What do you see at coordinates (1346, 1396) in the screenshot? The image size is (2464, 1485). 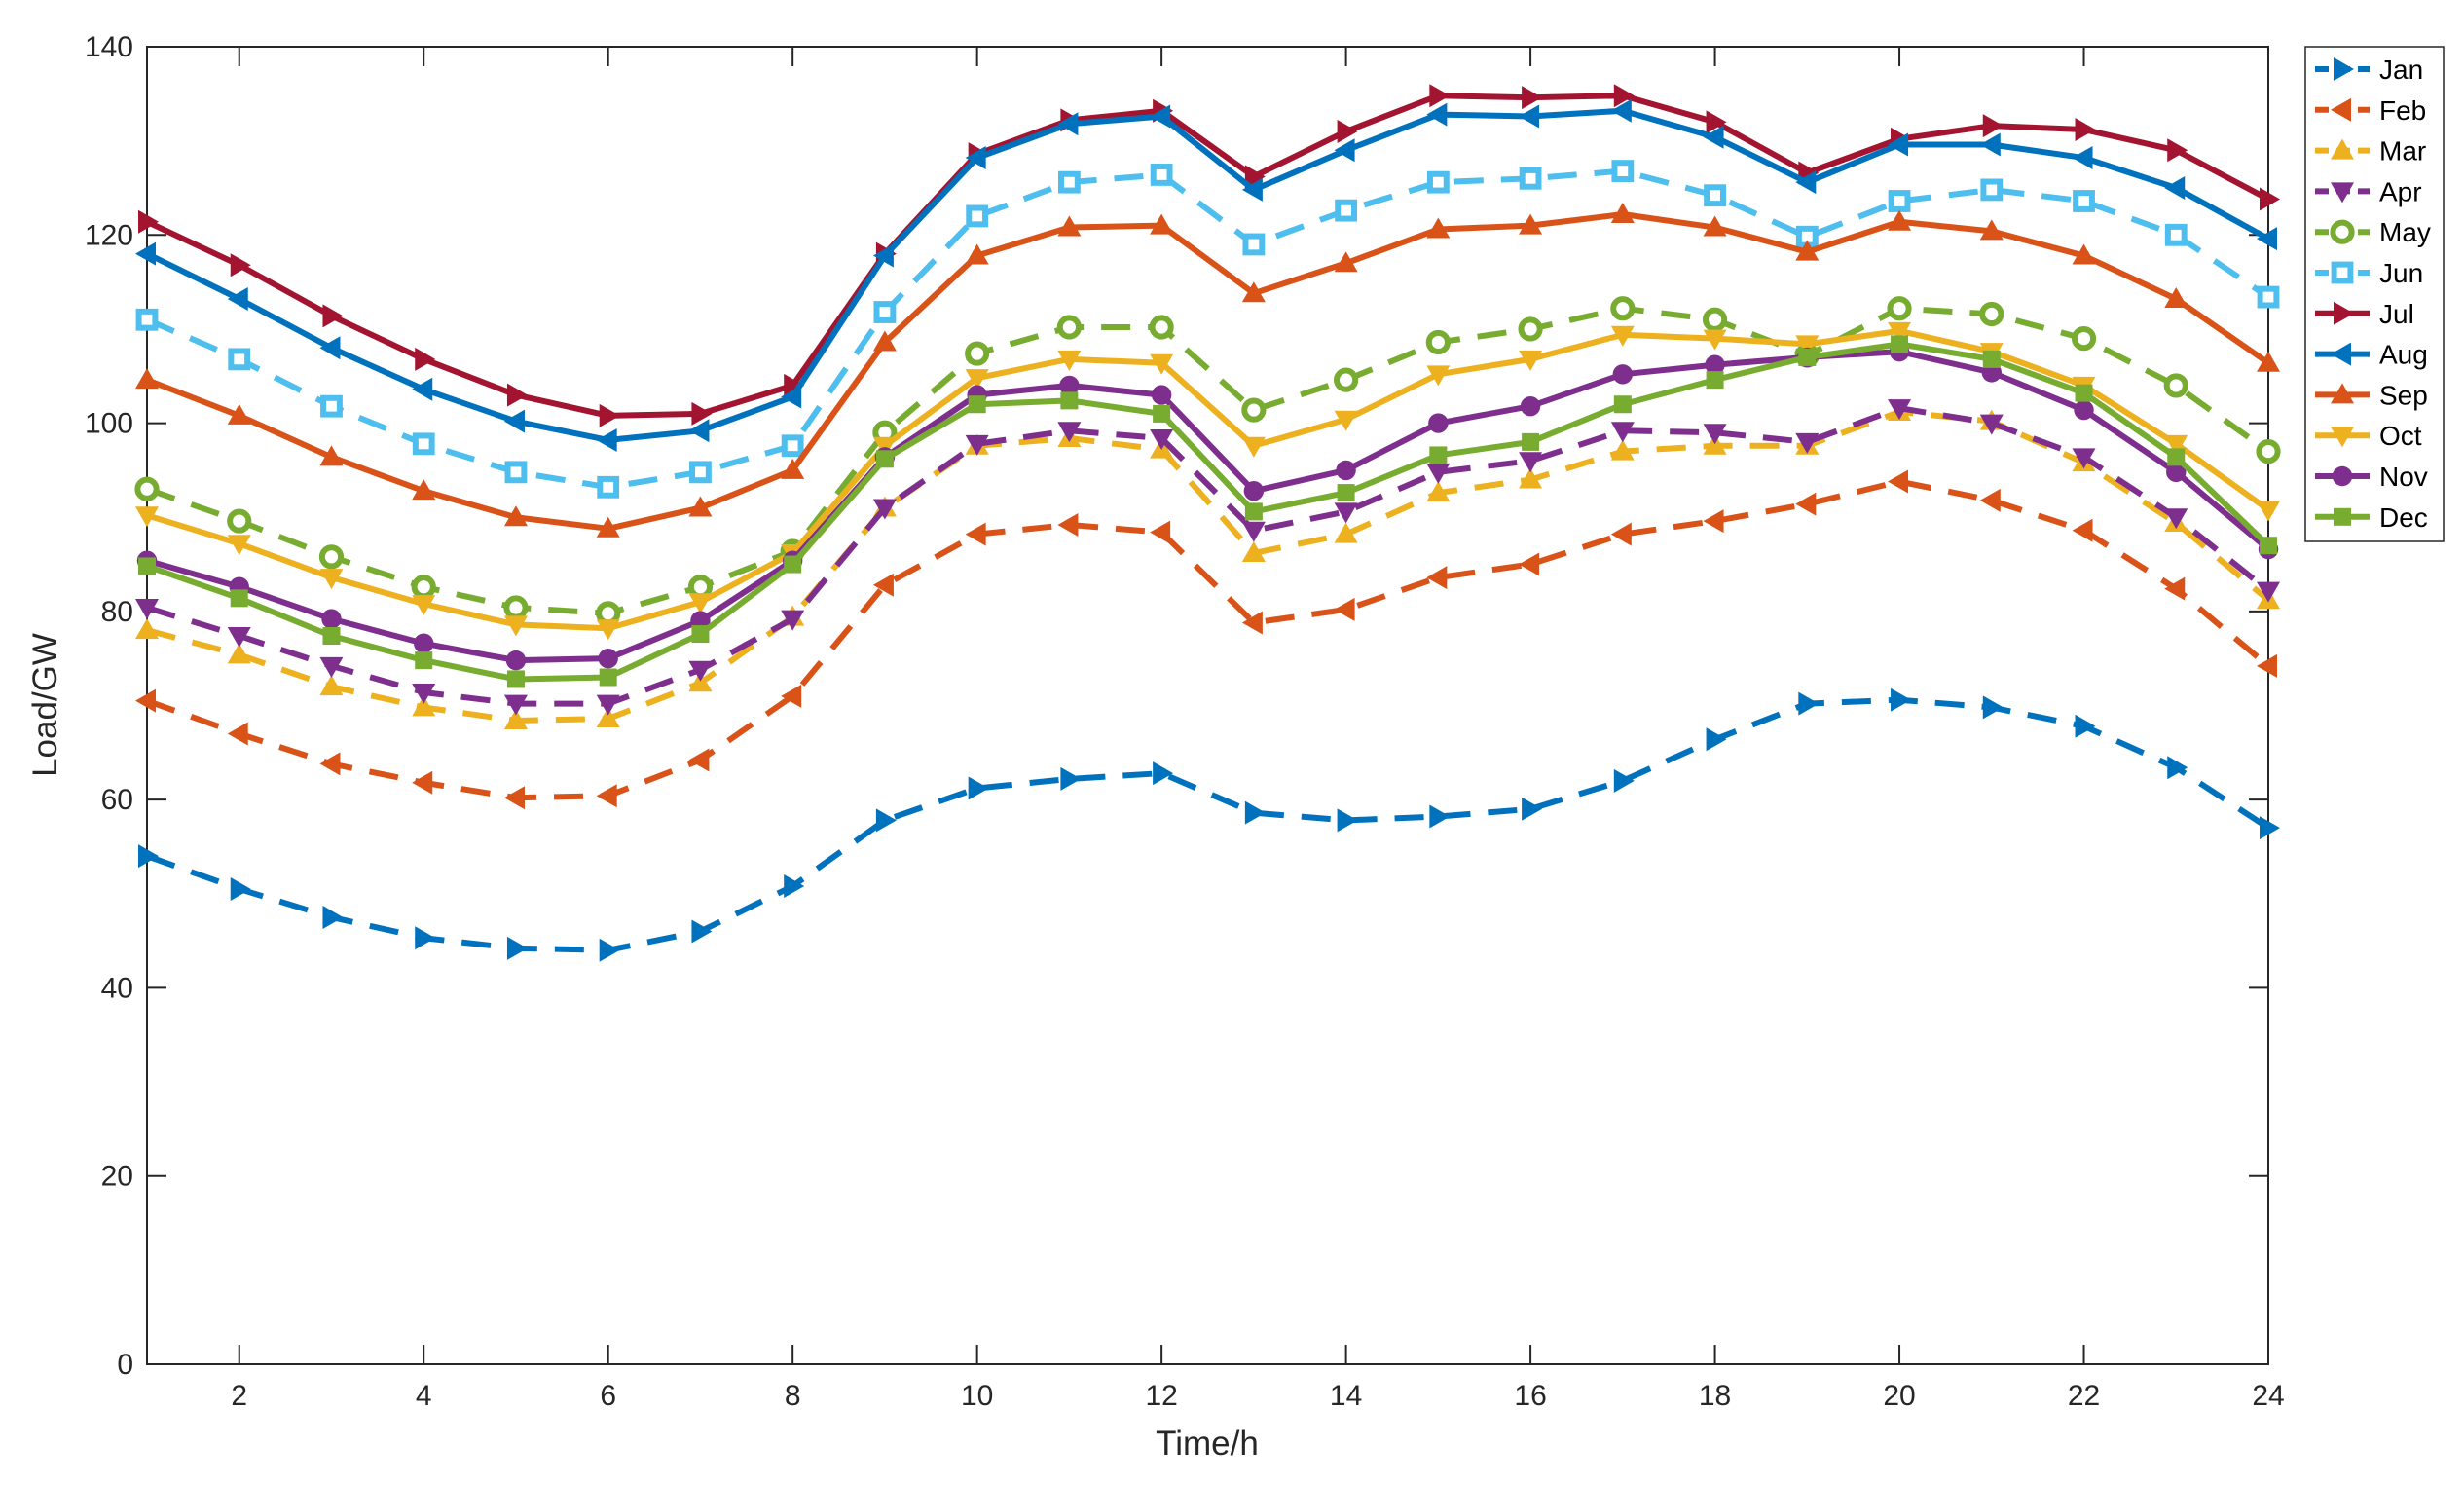 I see `x-tick-label: 14` at bounding box center [1346, 1396].